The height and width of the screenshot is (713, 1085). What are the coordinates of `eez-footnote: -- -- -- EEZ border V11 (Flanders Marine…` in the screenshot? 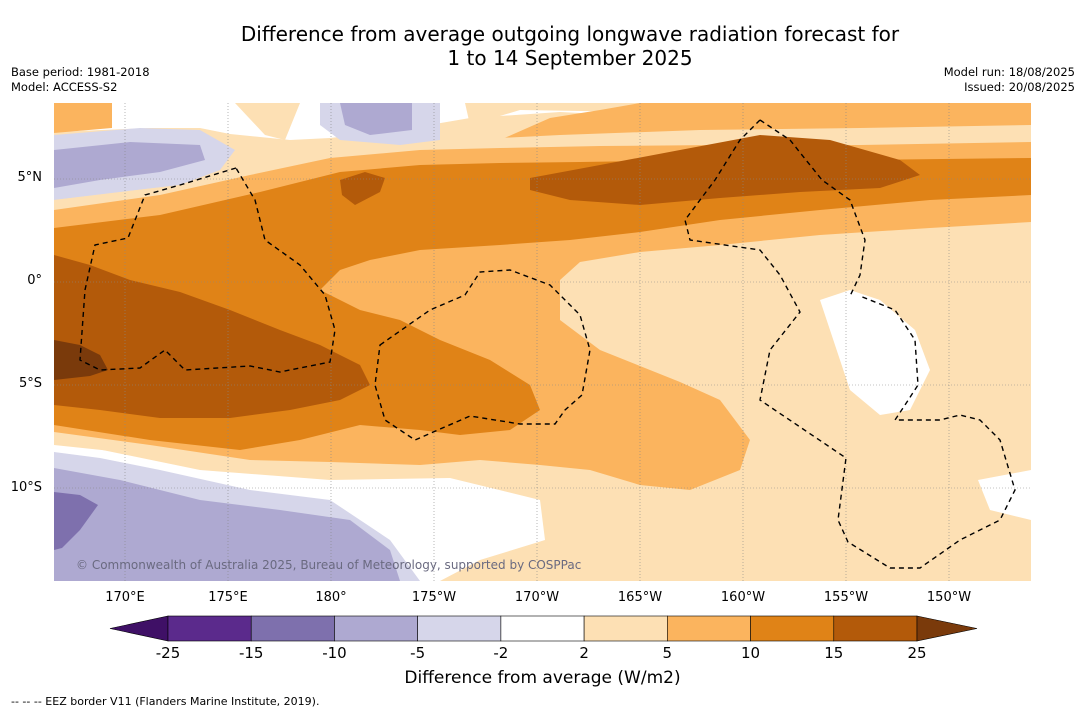 It's located at (165, 701).